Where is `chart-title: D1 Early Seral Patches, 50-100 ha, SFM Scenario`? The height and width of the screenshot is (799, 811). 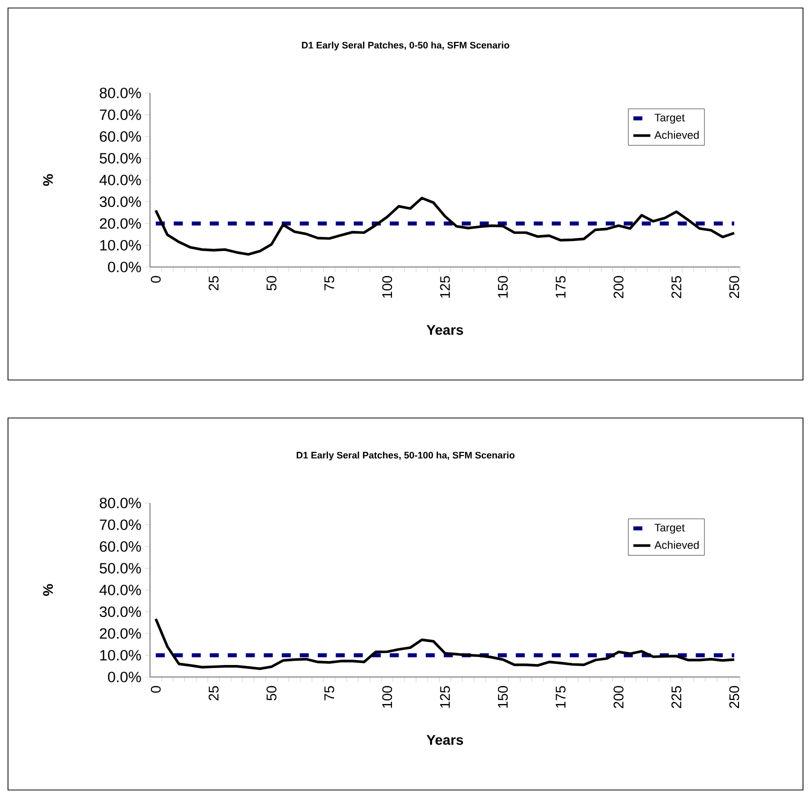 chart-title: D1 Early Seral Patches, 50-100 ha, SFM Scenario is located at coordinates (405, 456).